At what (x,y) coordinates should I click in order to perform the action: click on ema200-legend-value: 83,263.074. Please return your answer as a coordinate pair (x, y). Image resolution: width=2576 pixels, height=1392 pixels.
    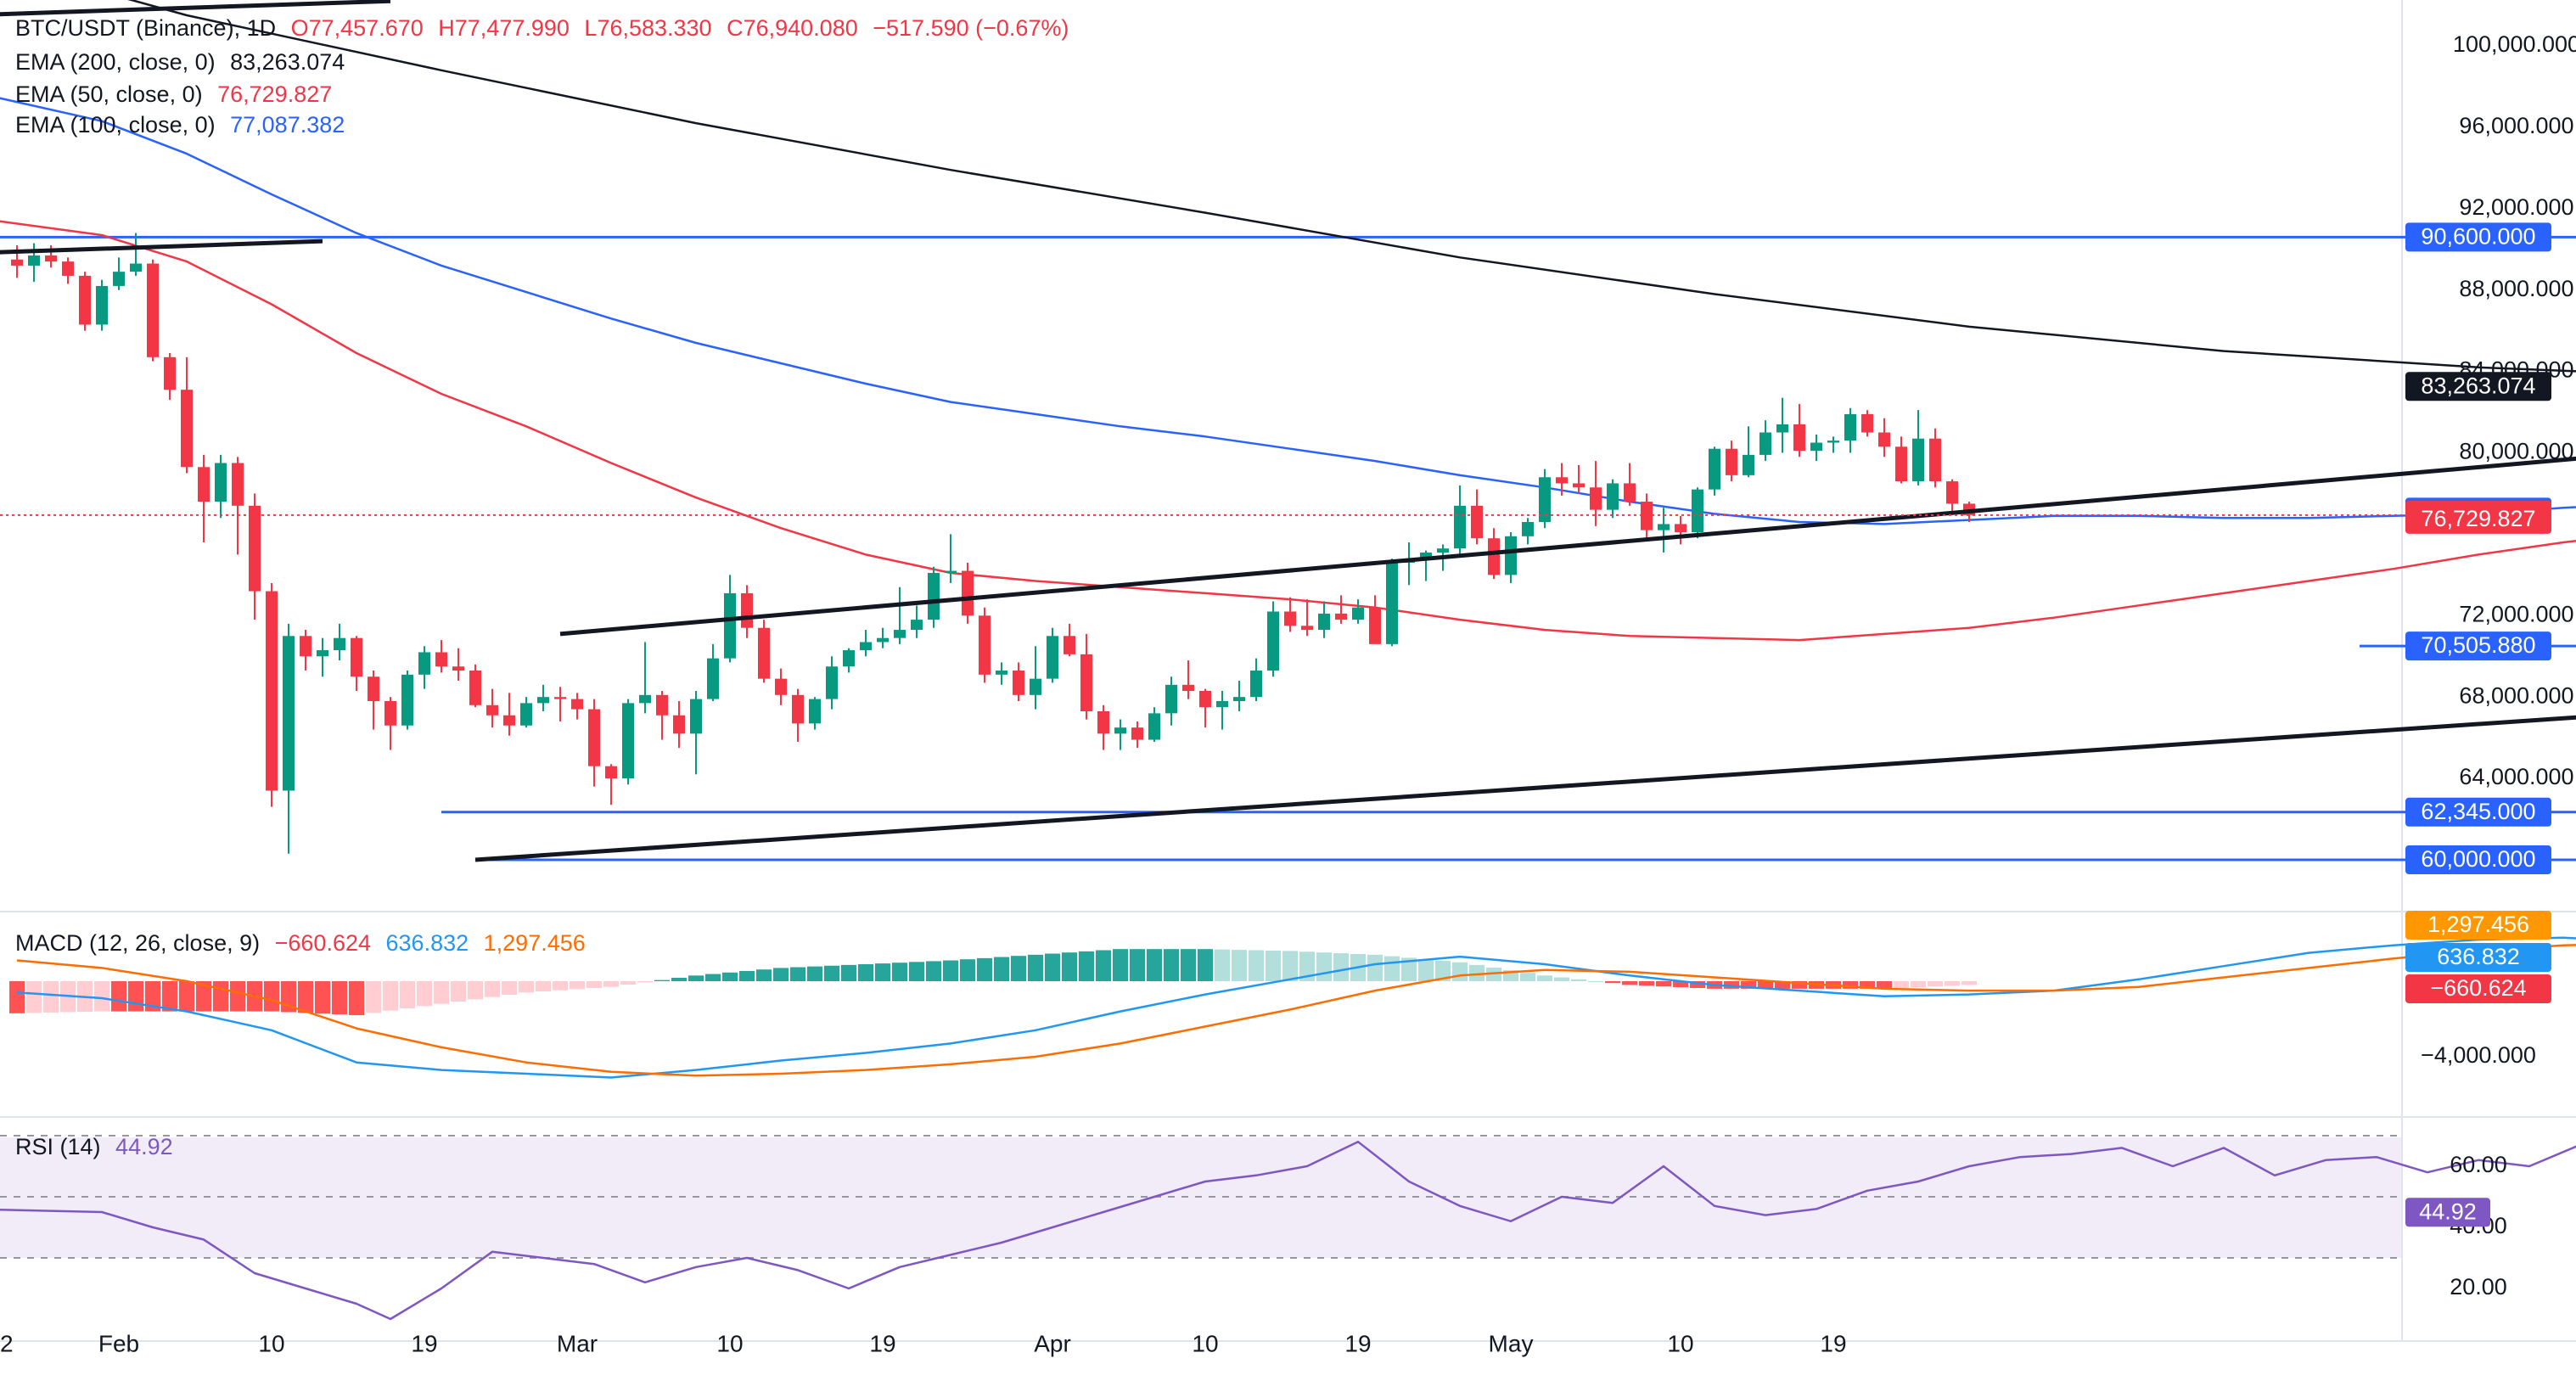
    Looking at the image, I should click on (287, 62).